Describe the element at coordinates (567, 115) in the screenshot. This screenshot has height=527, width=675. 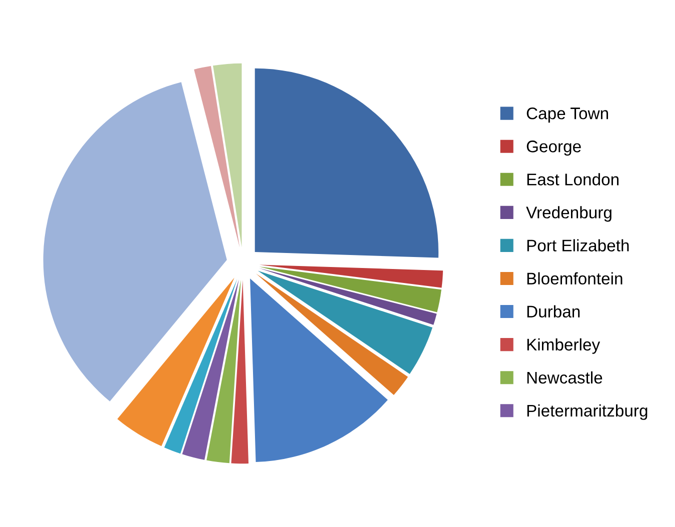
I see `legend-label: Cape Town` at that location.